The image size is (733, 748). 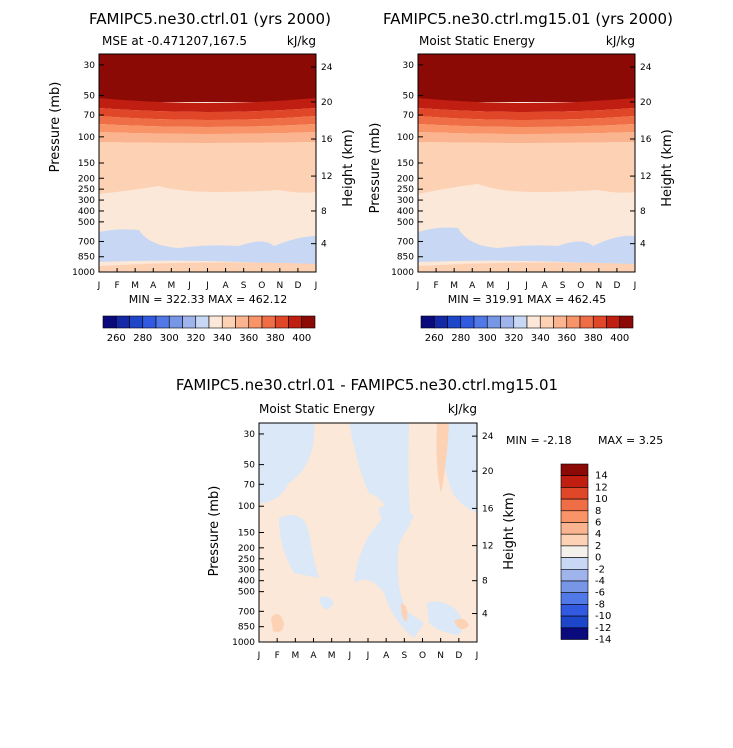 What do you see at coordinates (460, 338) in the screenshot?
I see `colorbar-label: 280` at bounding box center [460, 338].